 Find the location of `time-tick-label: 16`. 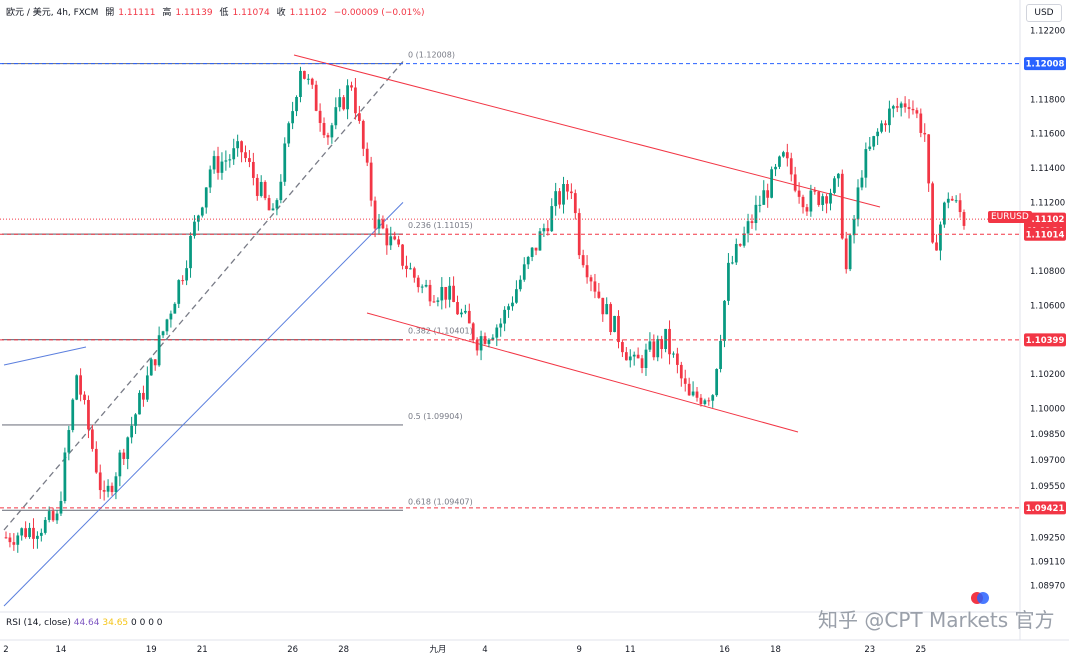

time-tick-label: 16 is located at coordinates (724, 650).